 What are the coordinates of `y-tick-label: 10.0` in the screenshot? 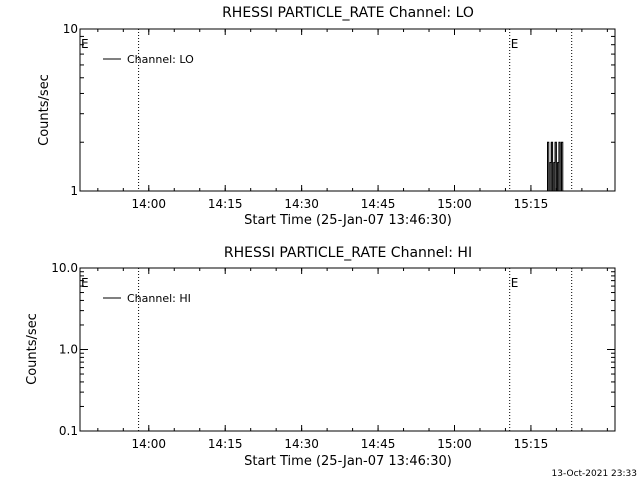 It's located at (64, 268).